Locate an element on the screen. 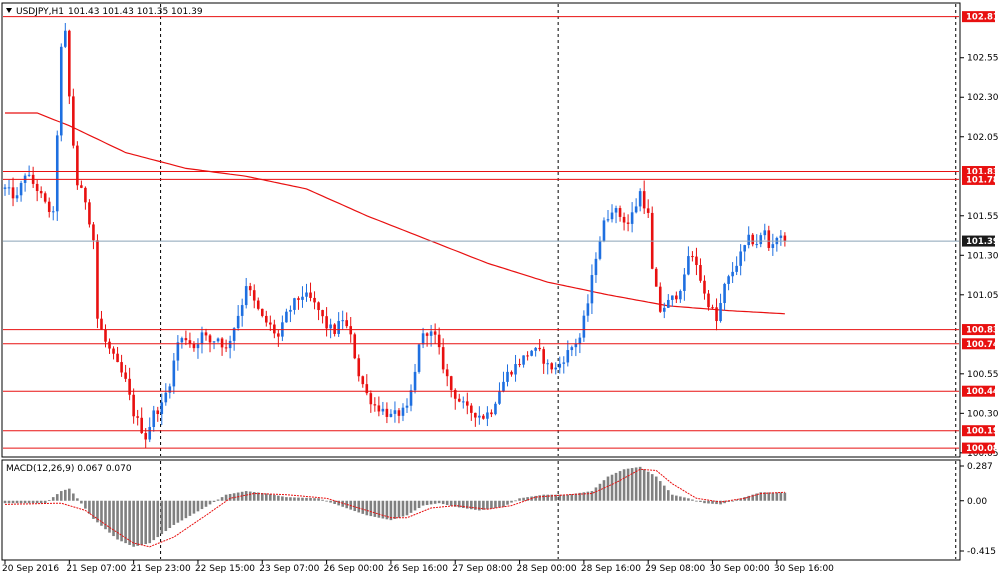 The height and width of the screenshot is (578, 1000). x-tick-label-3: 22 Sep 15:00 is located at coordinates (225, 569).